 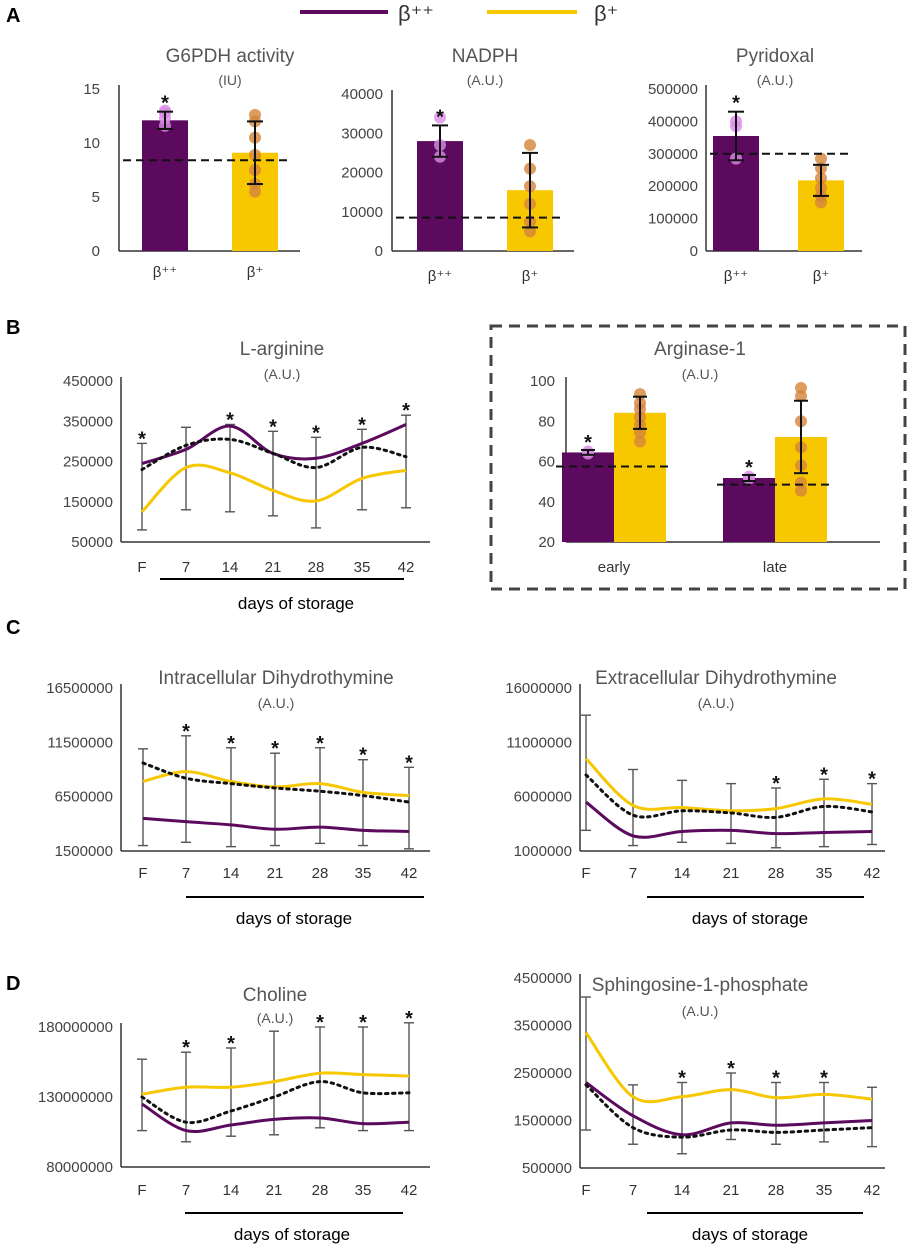 What do you see at coordinates (92, 542) in the screenshot?
I see `arginine-ytick-label: 50000` at bounding box center [92, 542].